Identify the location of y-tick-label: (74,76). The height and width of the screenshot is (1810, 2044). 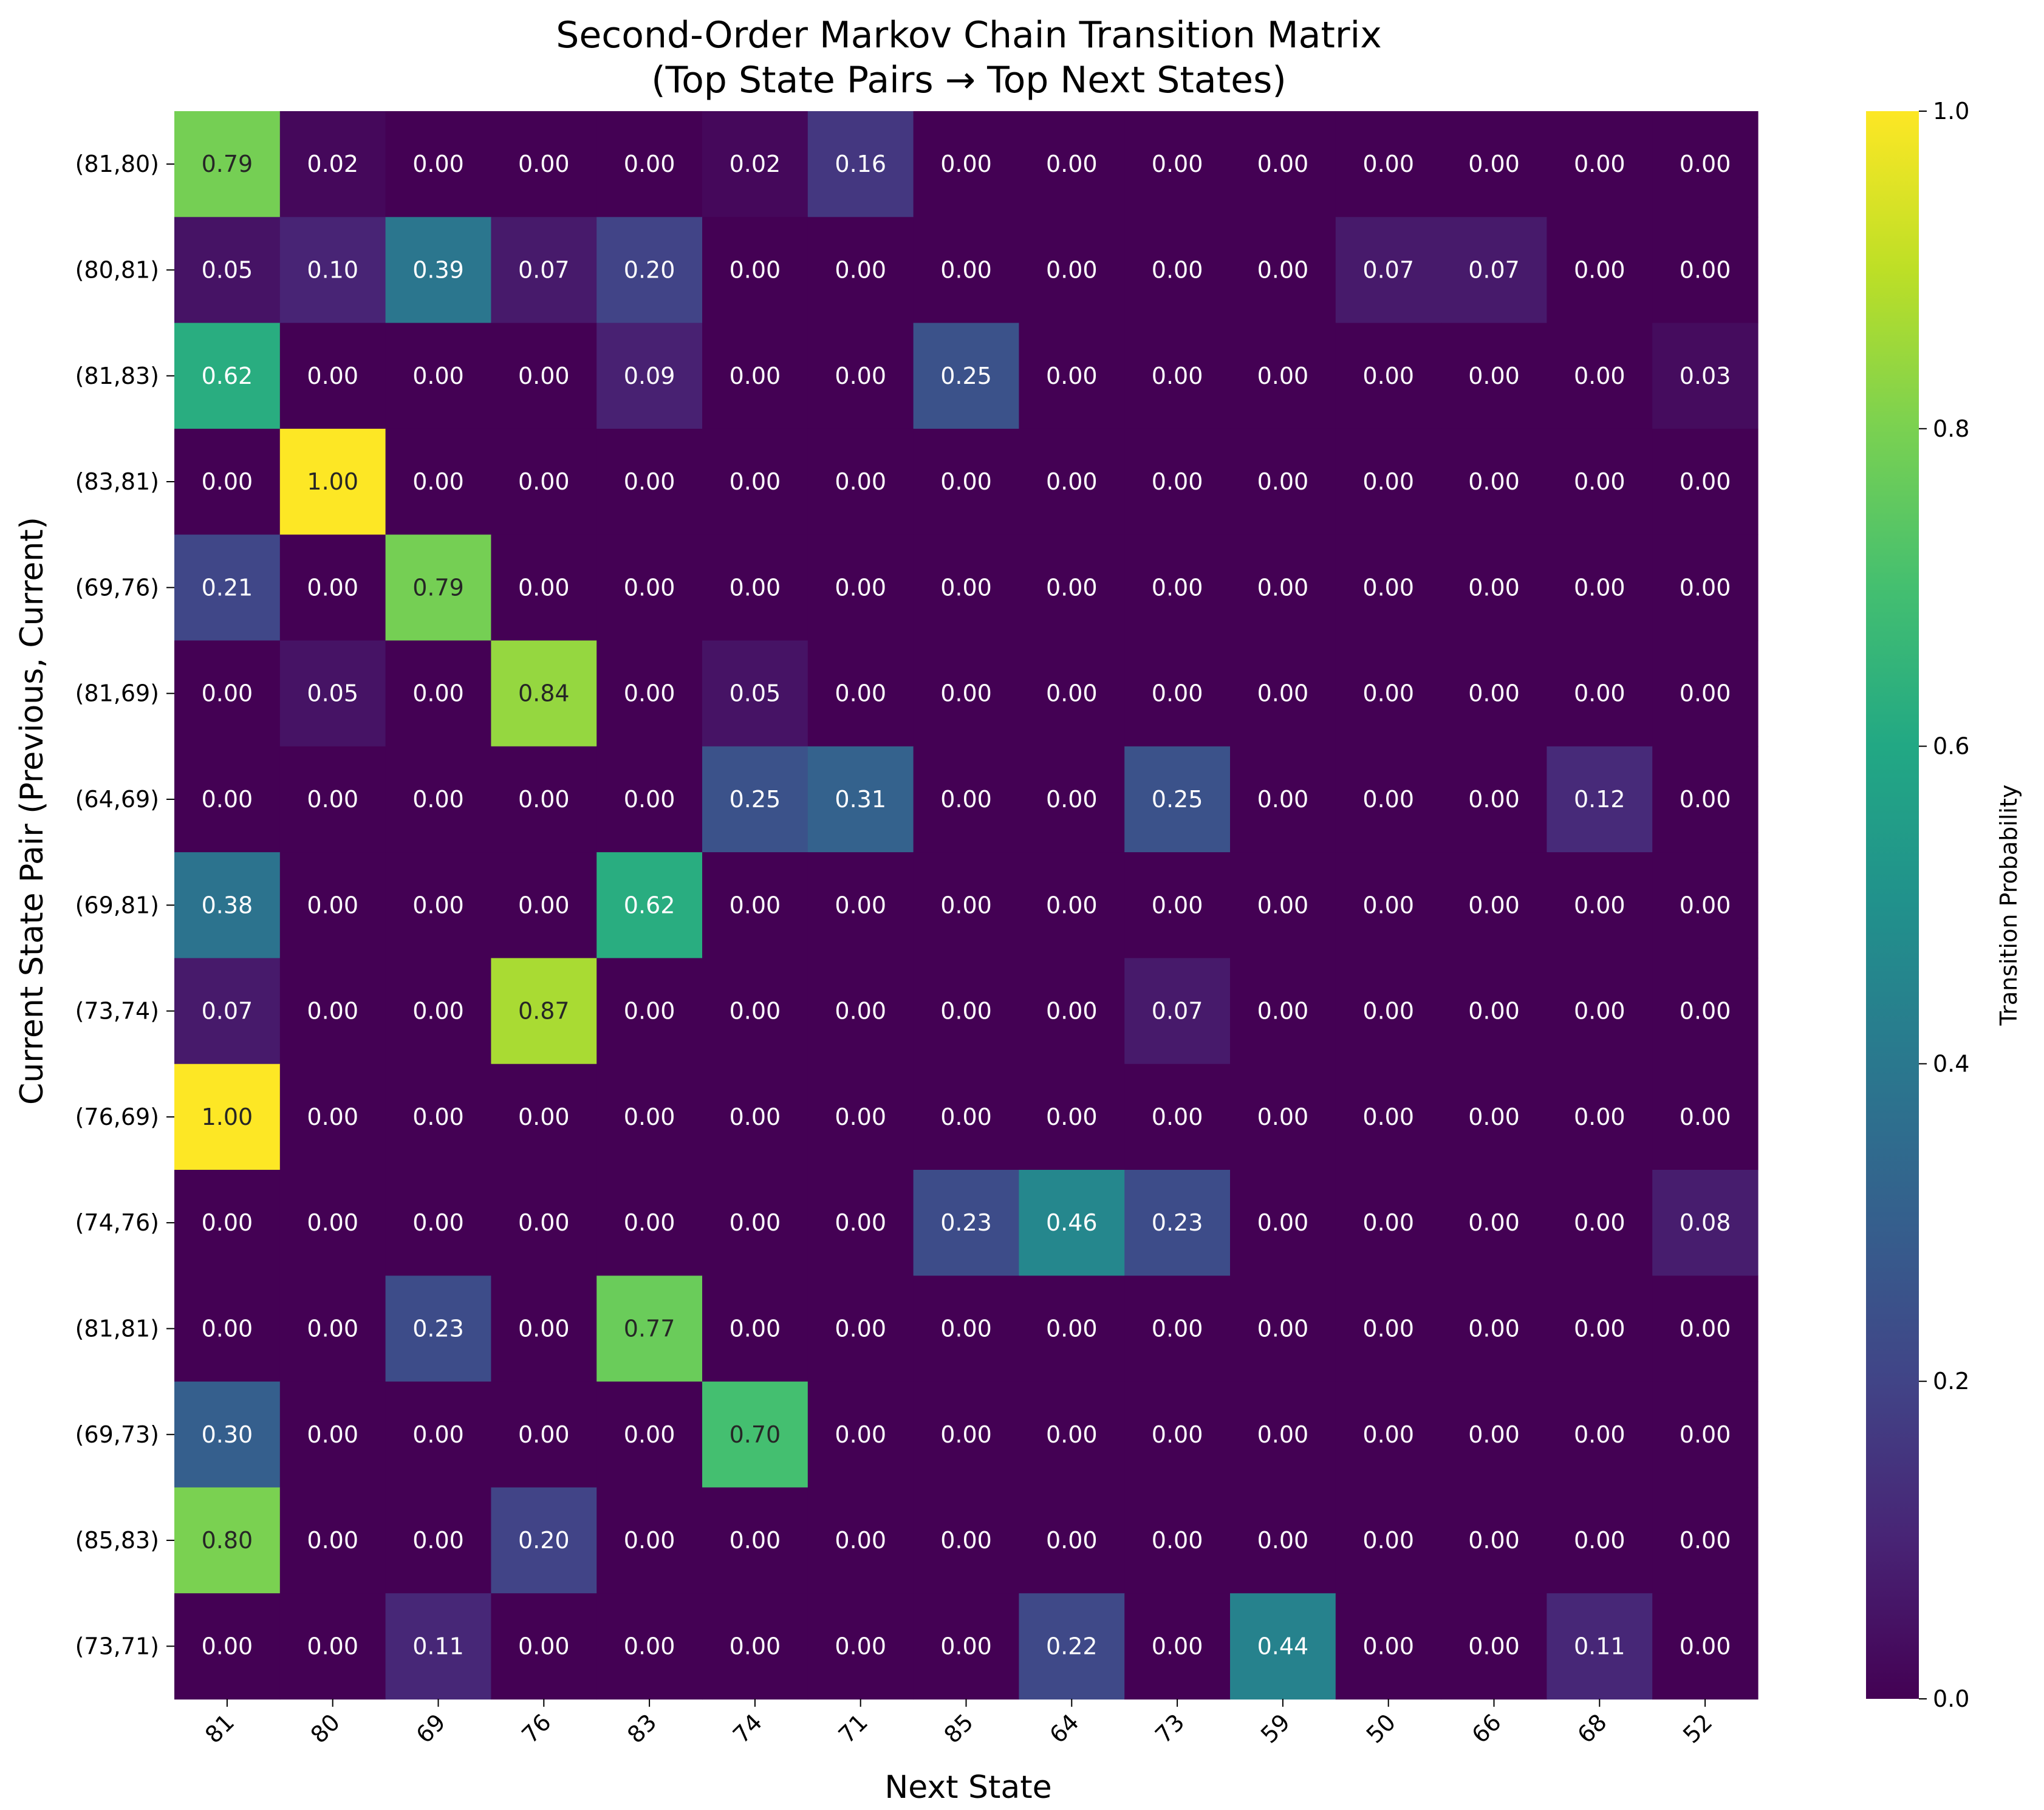
(117, 1222).